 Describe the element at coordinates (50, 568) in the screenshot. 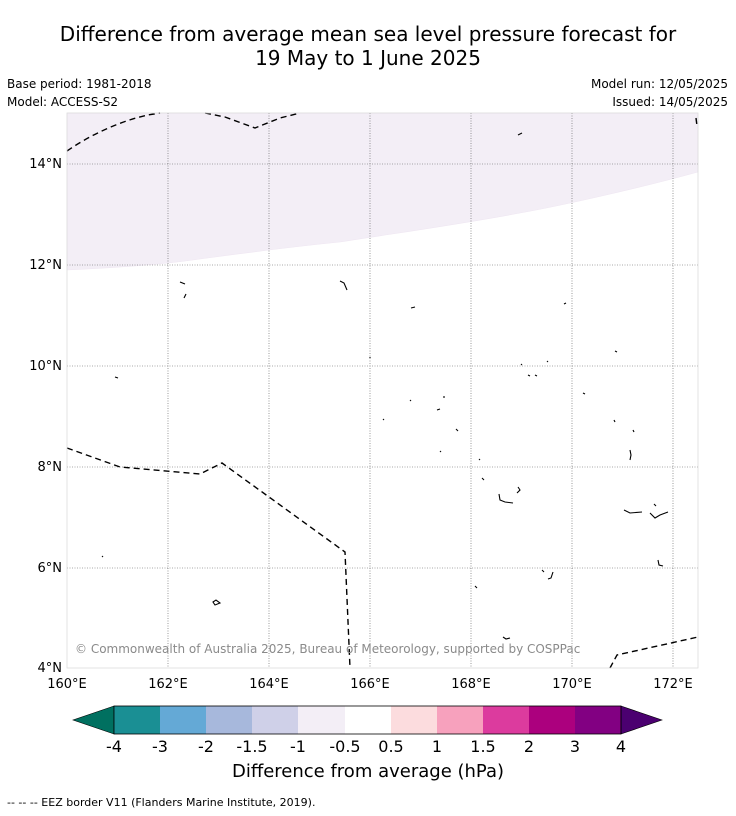

I see `lat-label: 6°N` at that location.